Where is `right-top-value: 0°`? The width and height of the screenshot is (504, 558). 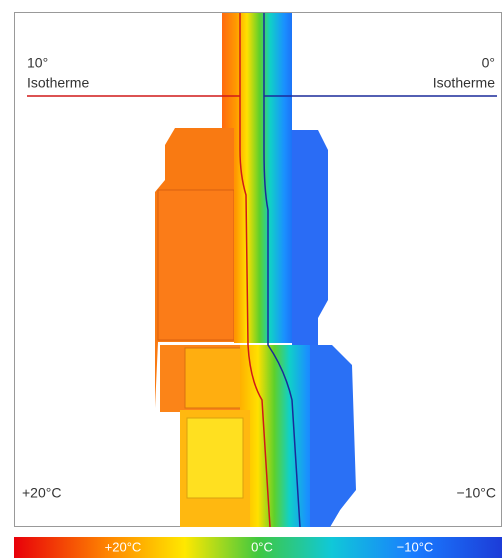 right-top-value: 0° is located at coordinates (488, 63).